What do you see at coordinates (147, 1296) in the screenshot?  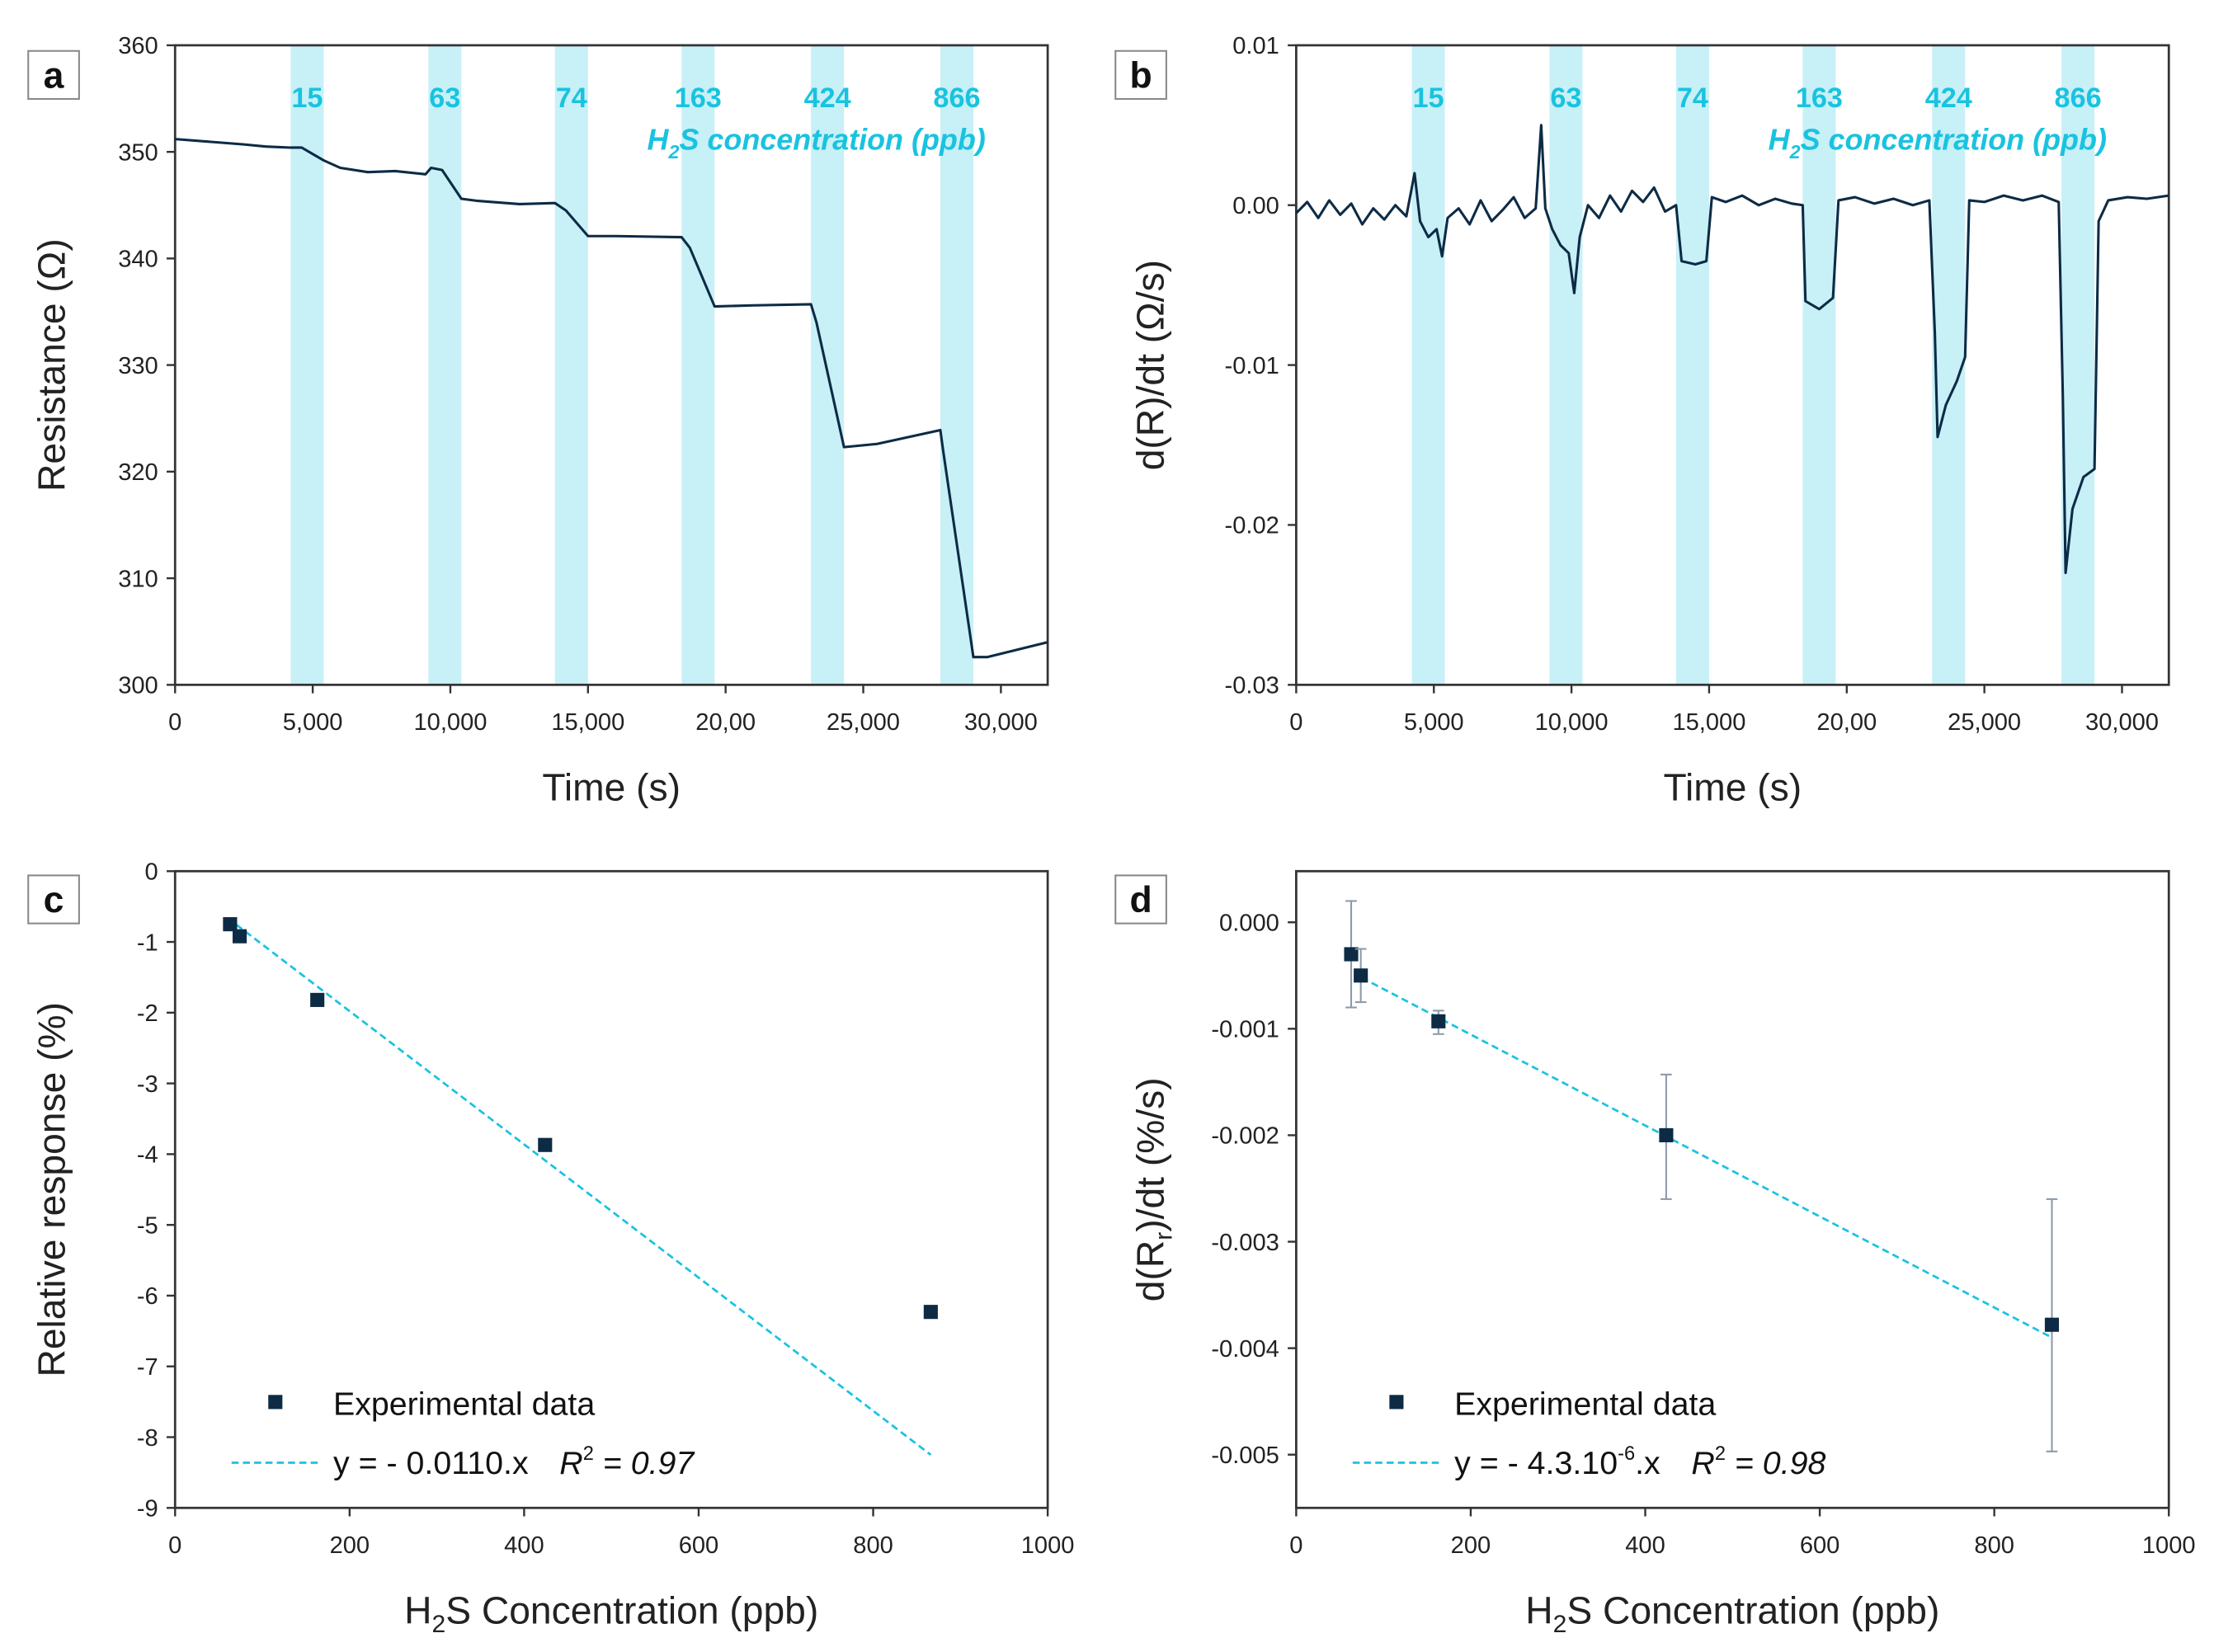 I see `y-tick-label: -6` at bounding box center [147, 1296].